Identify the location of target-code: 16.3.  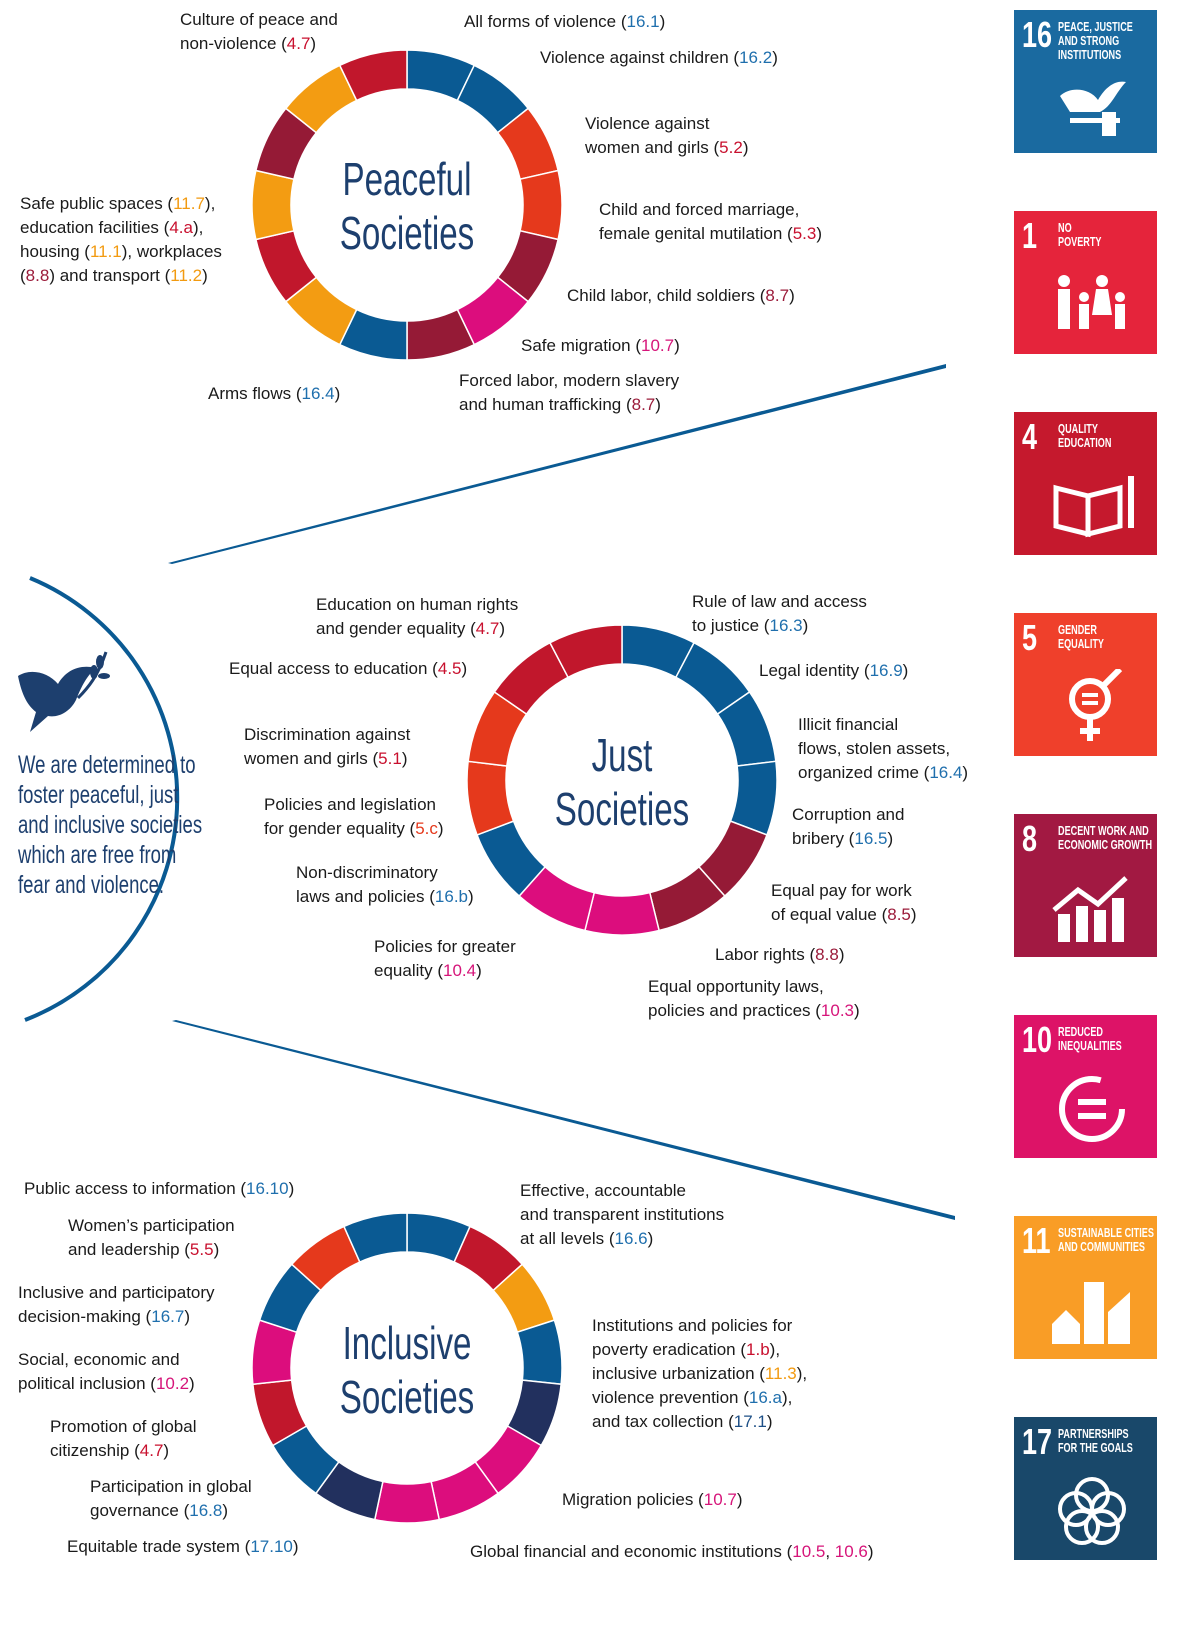
(786, 625).